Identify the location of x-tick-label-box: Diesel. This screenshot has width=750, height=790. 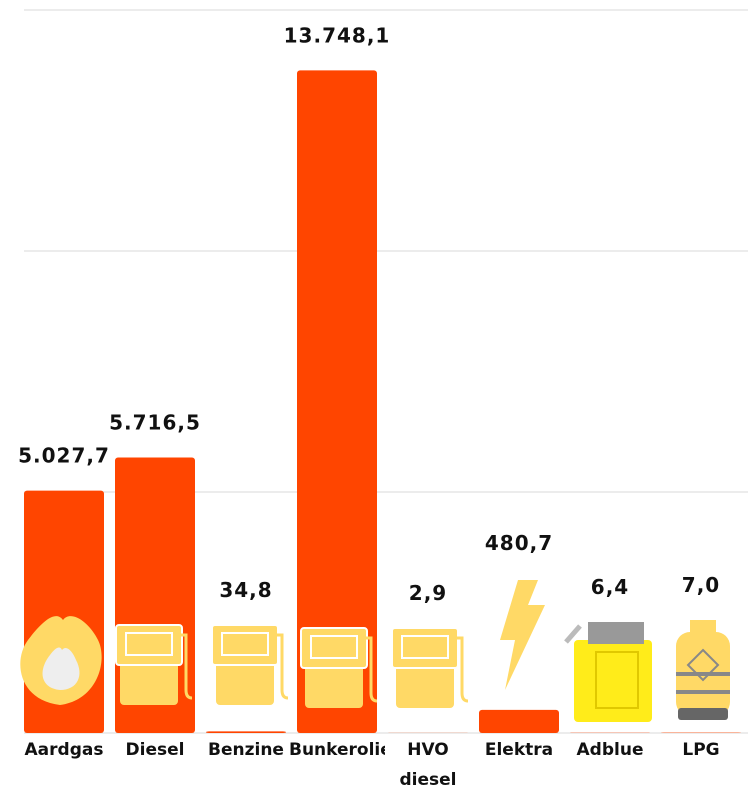
(155, 750).